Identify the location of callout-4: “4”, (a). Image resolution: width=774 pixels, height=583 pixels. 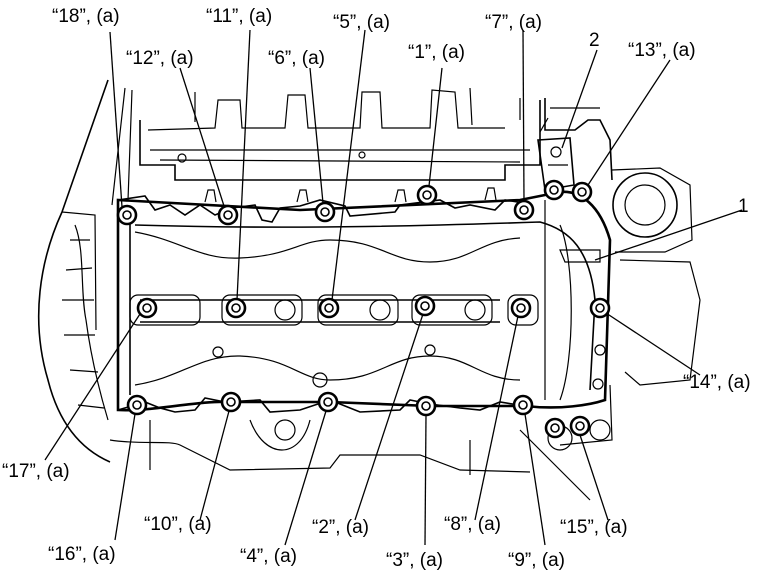
(268, 556).